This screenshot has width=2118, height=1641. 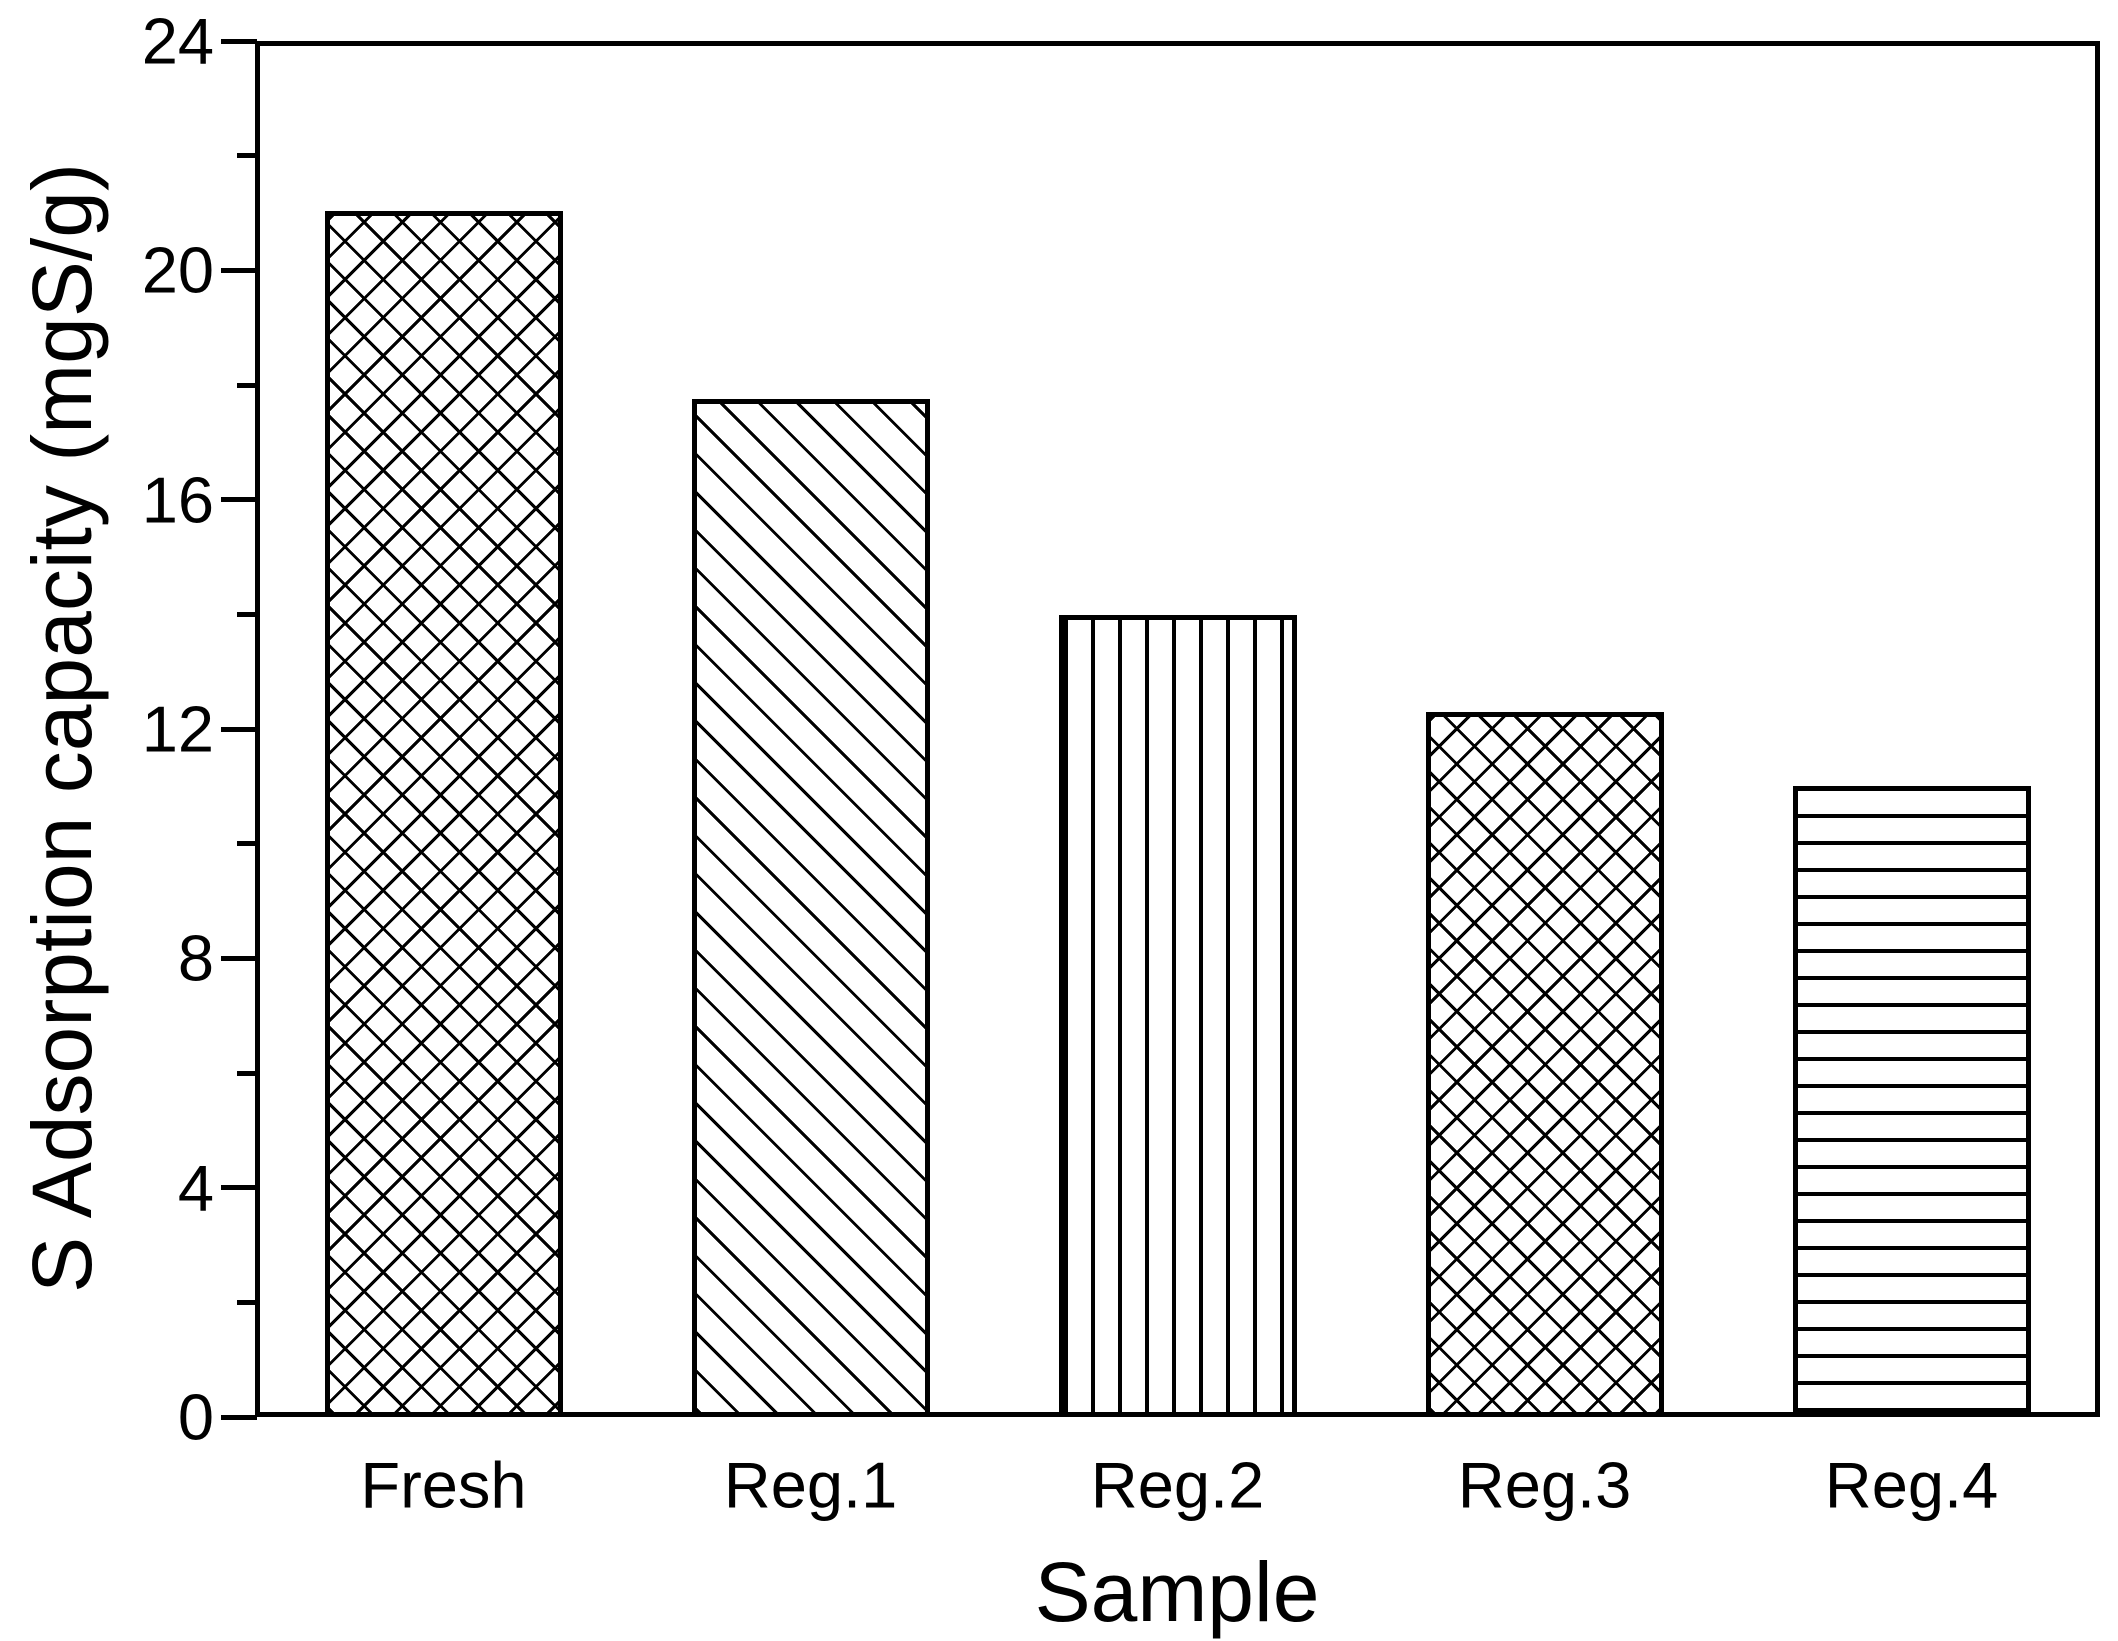 What do you see at coordinates (195, 958) in the screenshot?
I see `y-tick-label-8: 8` at bounding box center [195, 958].